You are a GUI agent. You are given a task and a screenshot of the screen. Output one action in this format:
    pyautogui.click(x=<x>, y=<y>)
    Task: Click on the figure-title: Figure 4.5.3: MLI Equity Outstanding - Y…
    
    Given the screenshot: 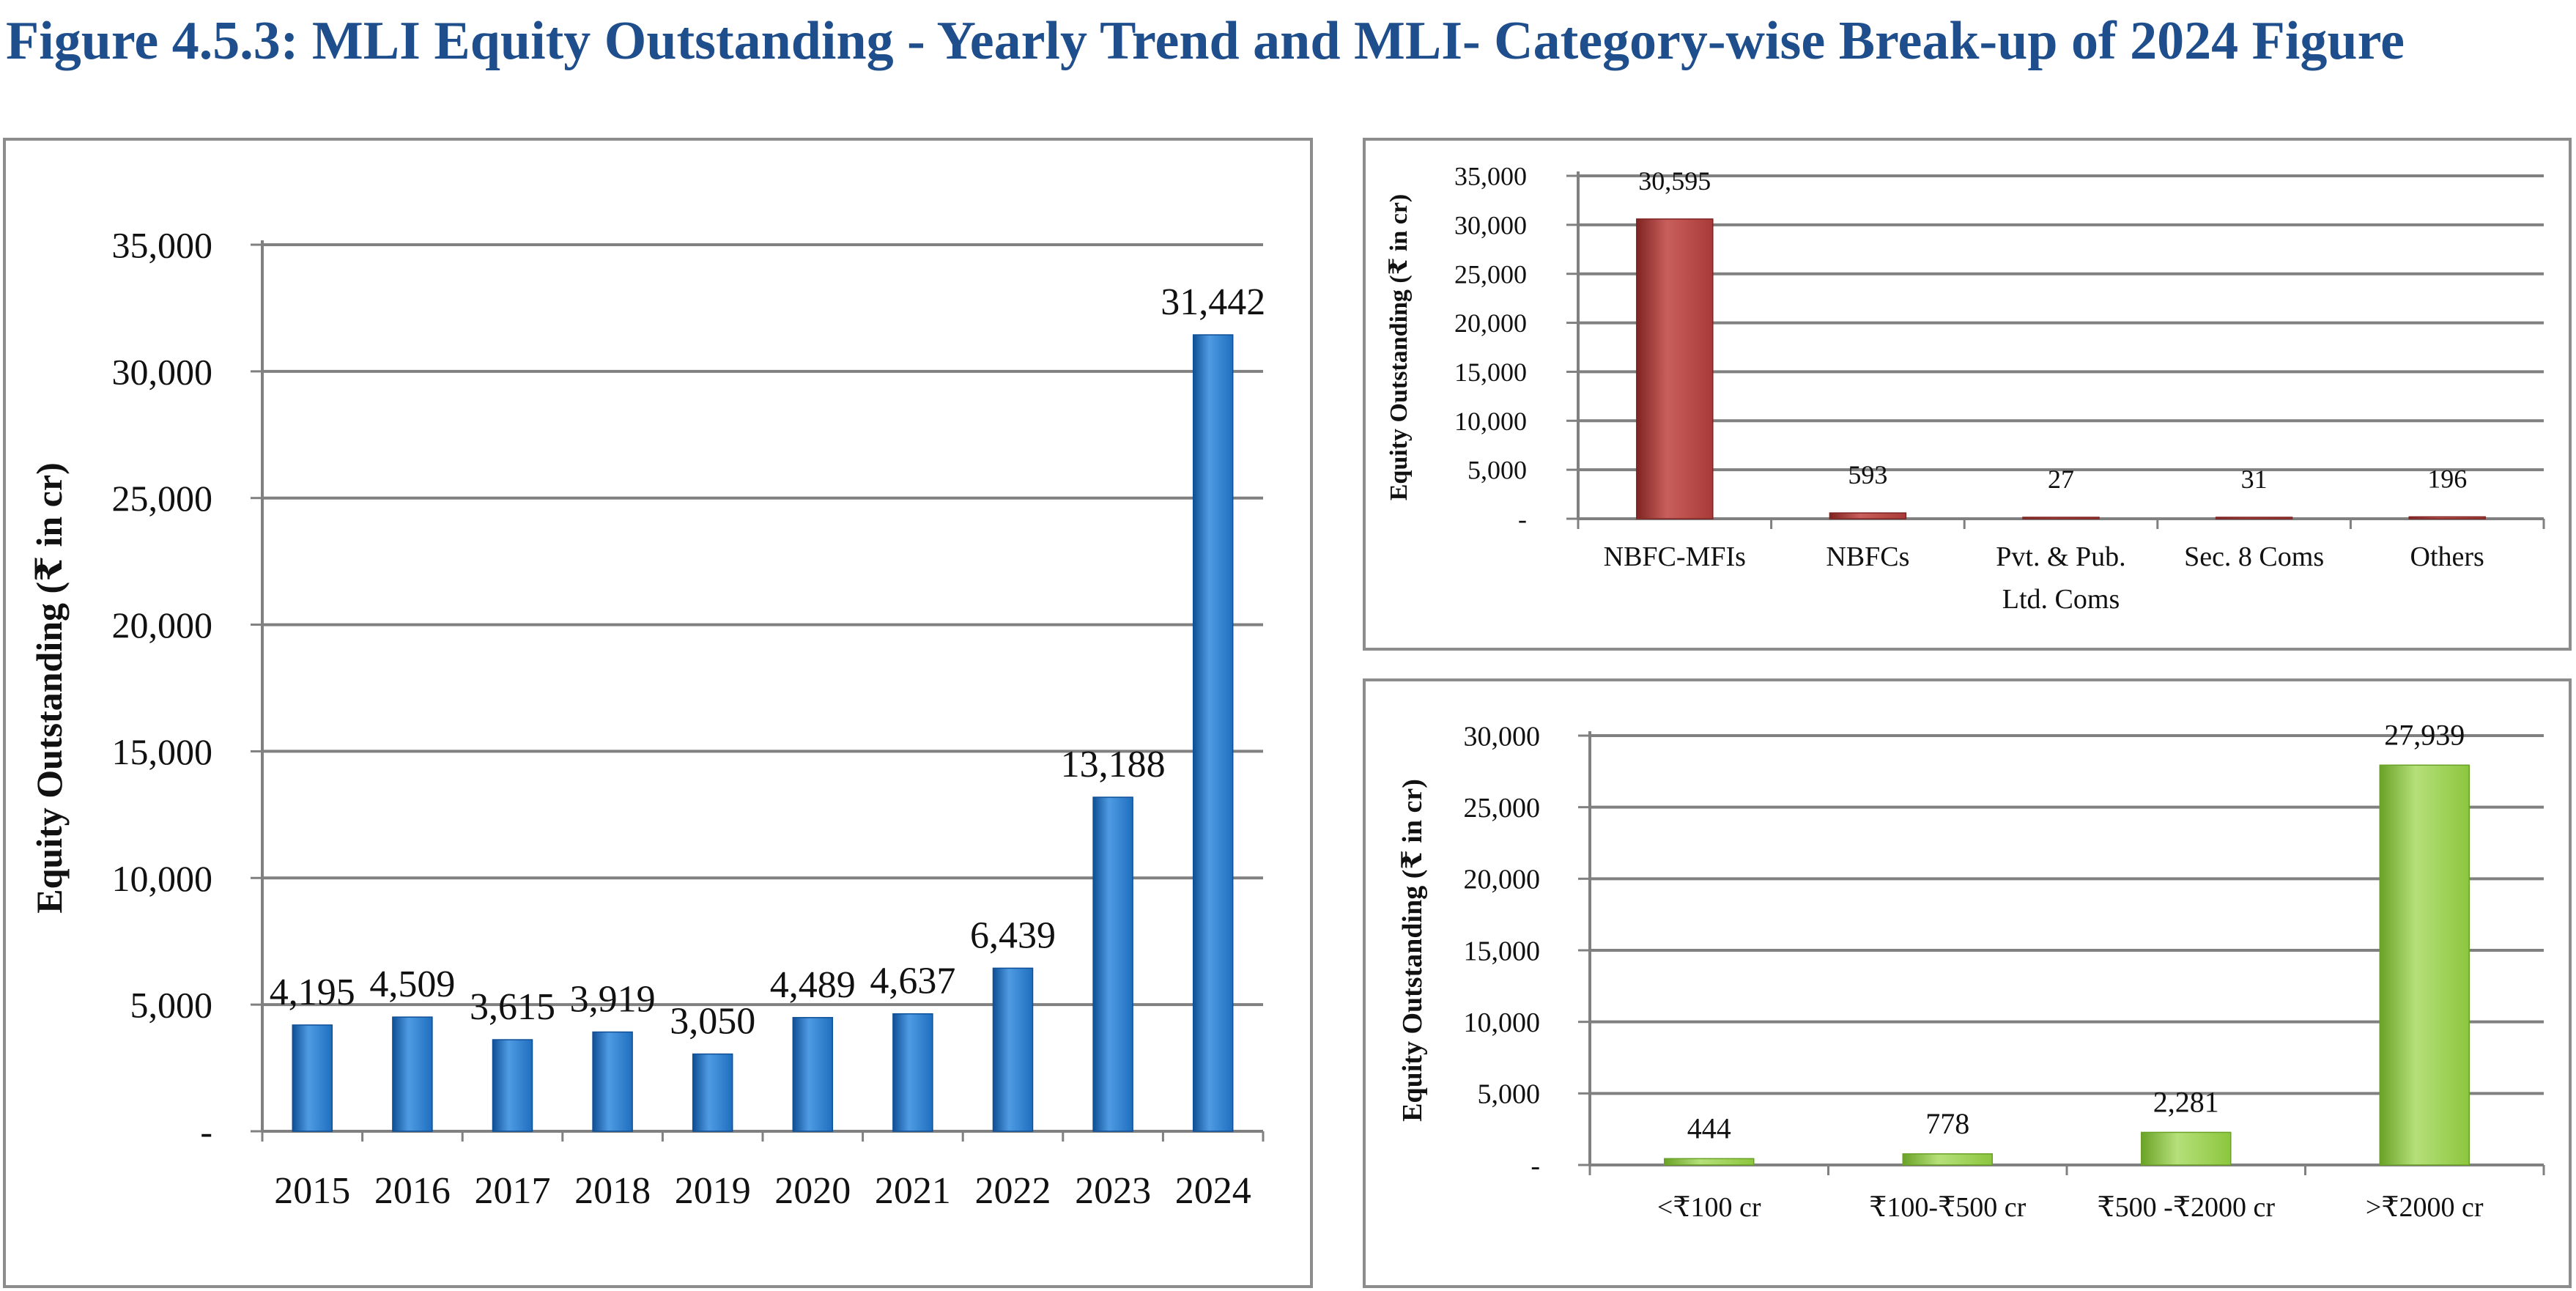 What is the action you would take?
    pyautogui.click(x=1205, y=41)
    